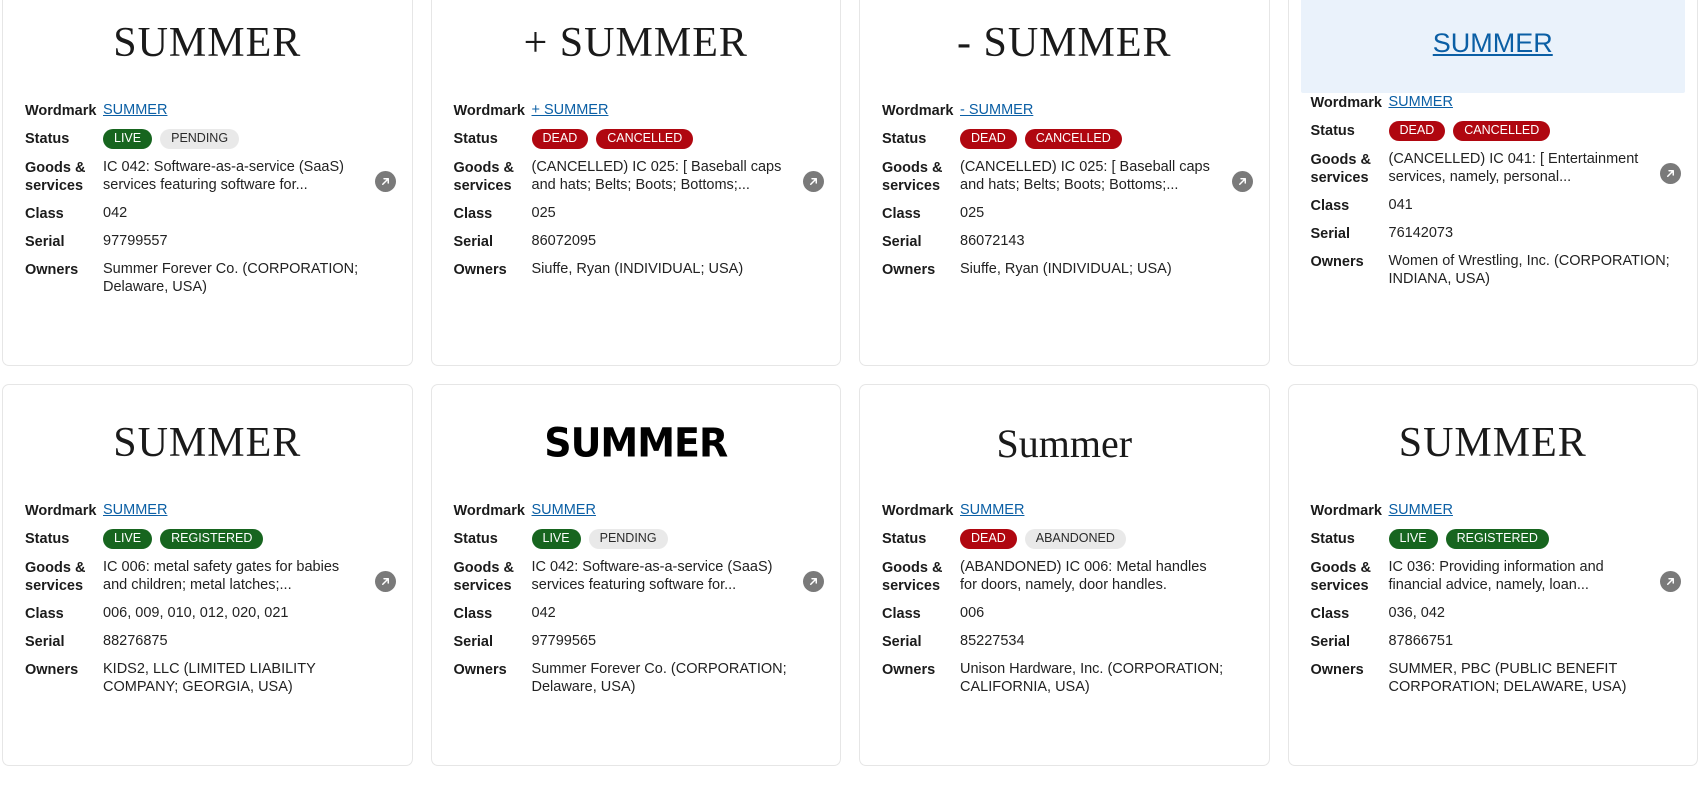  What do you see at coordinates (997, 110) in the screenshot?
I see `wordmark-link: - SUMMER` at bounding box center [997, 110].